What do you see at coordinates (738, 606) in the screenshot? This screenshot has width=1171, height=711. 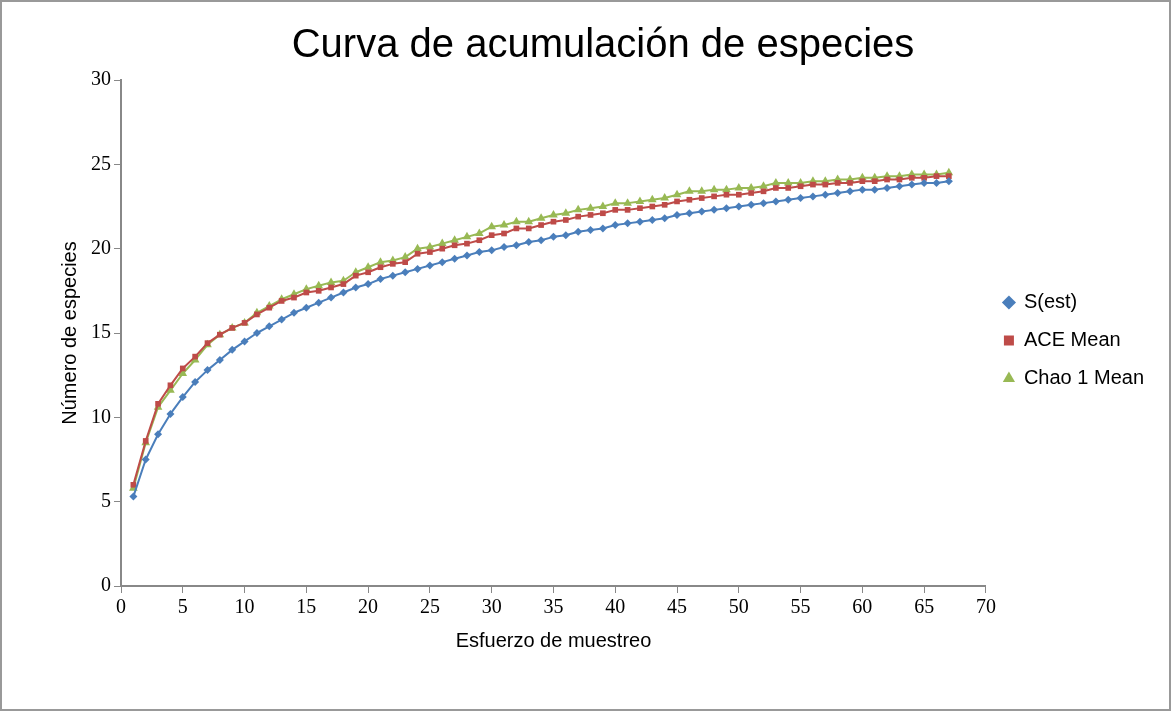 I see `x-tick-label: 50` at bounding box center [738, 606].